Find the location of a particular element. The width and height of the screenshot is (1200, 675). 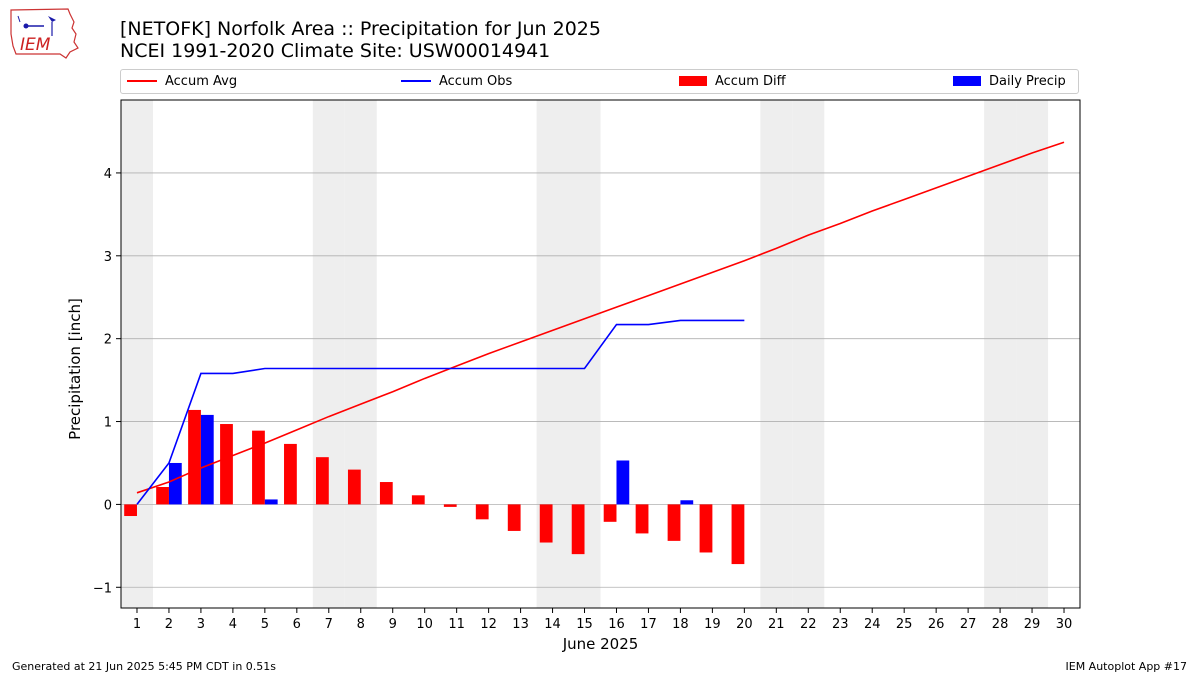

x-tick-label: 8 is located at coordinates (361, 624).